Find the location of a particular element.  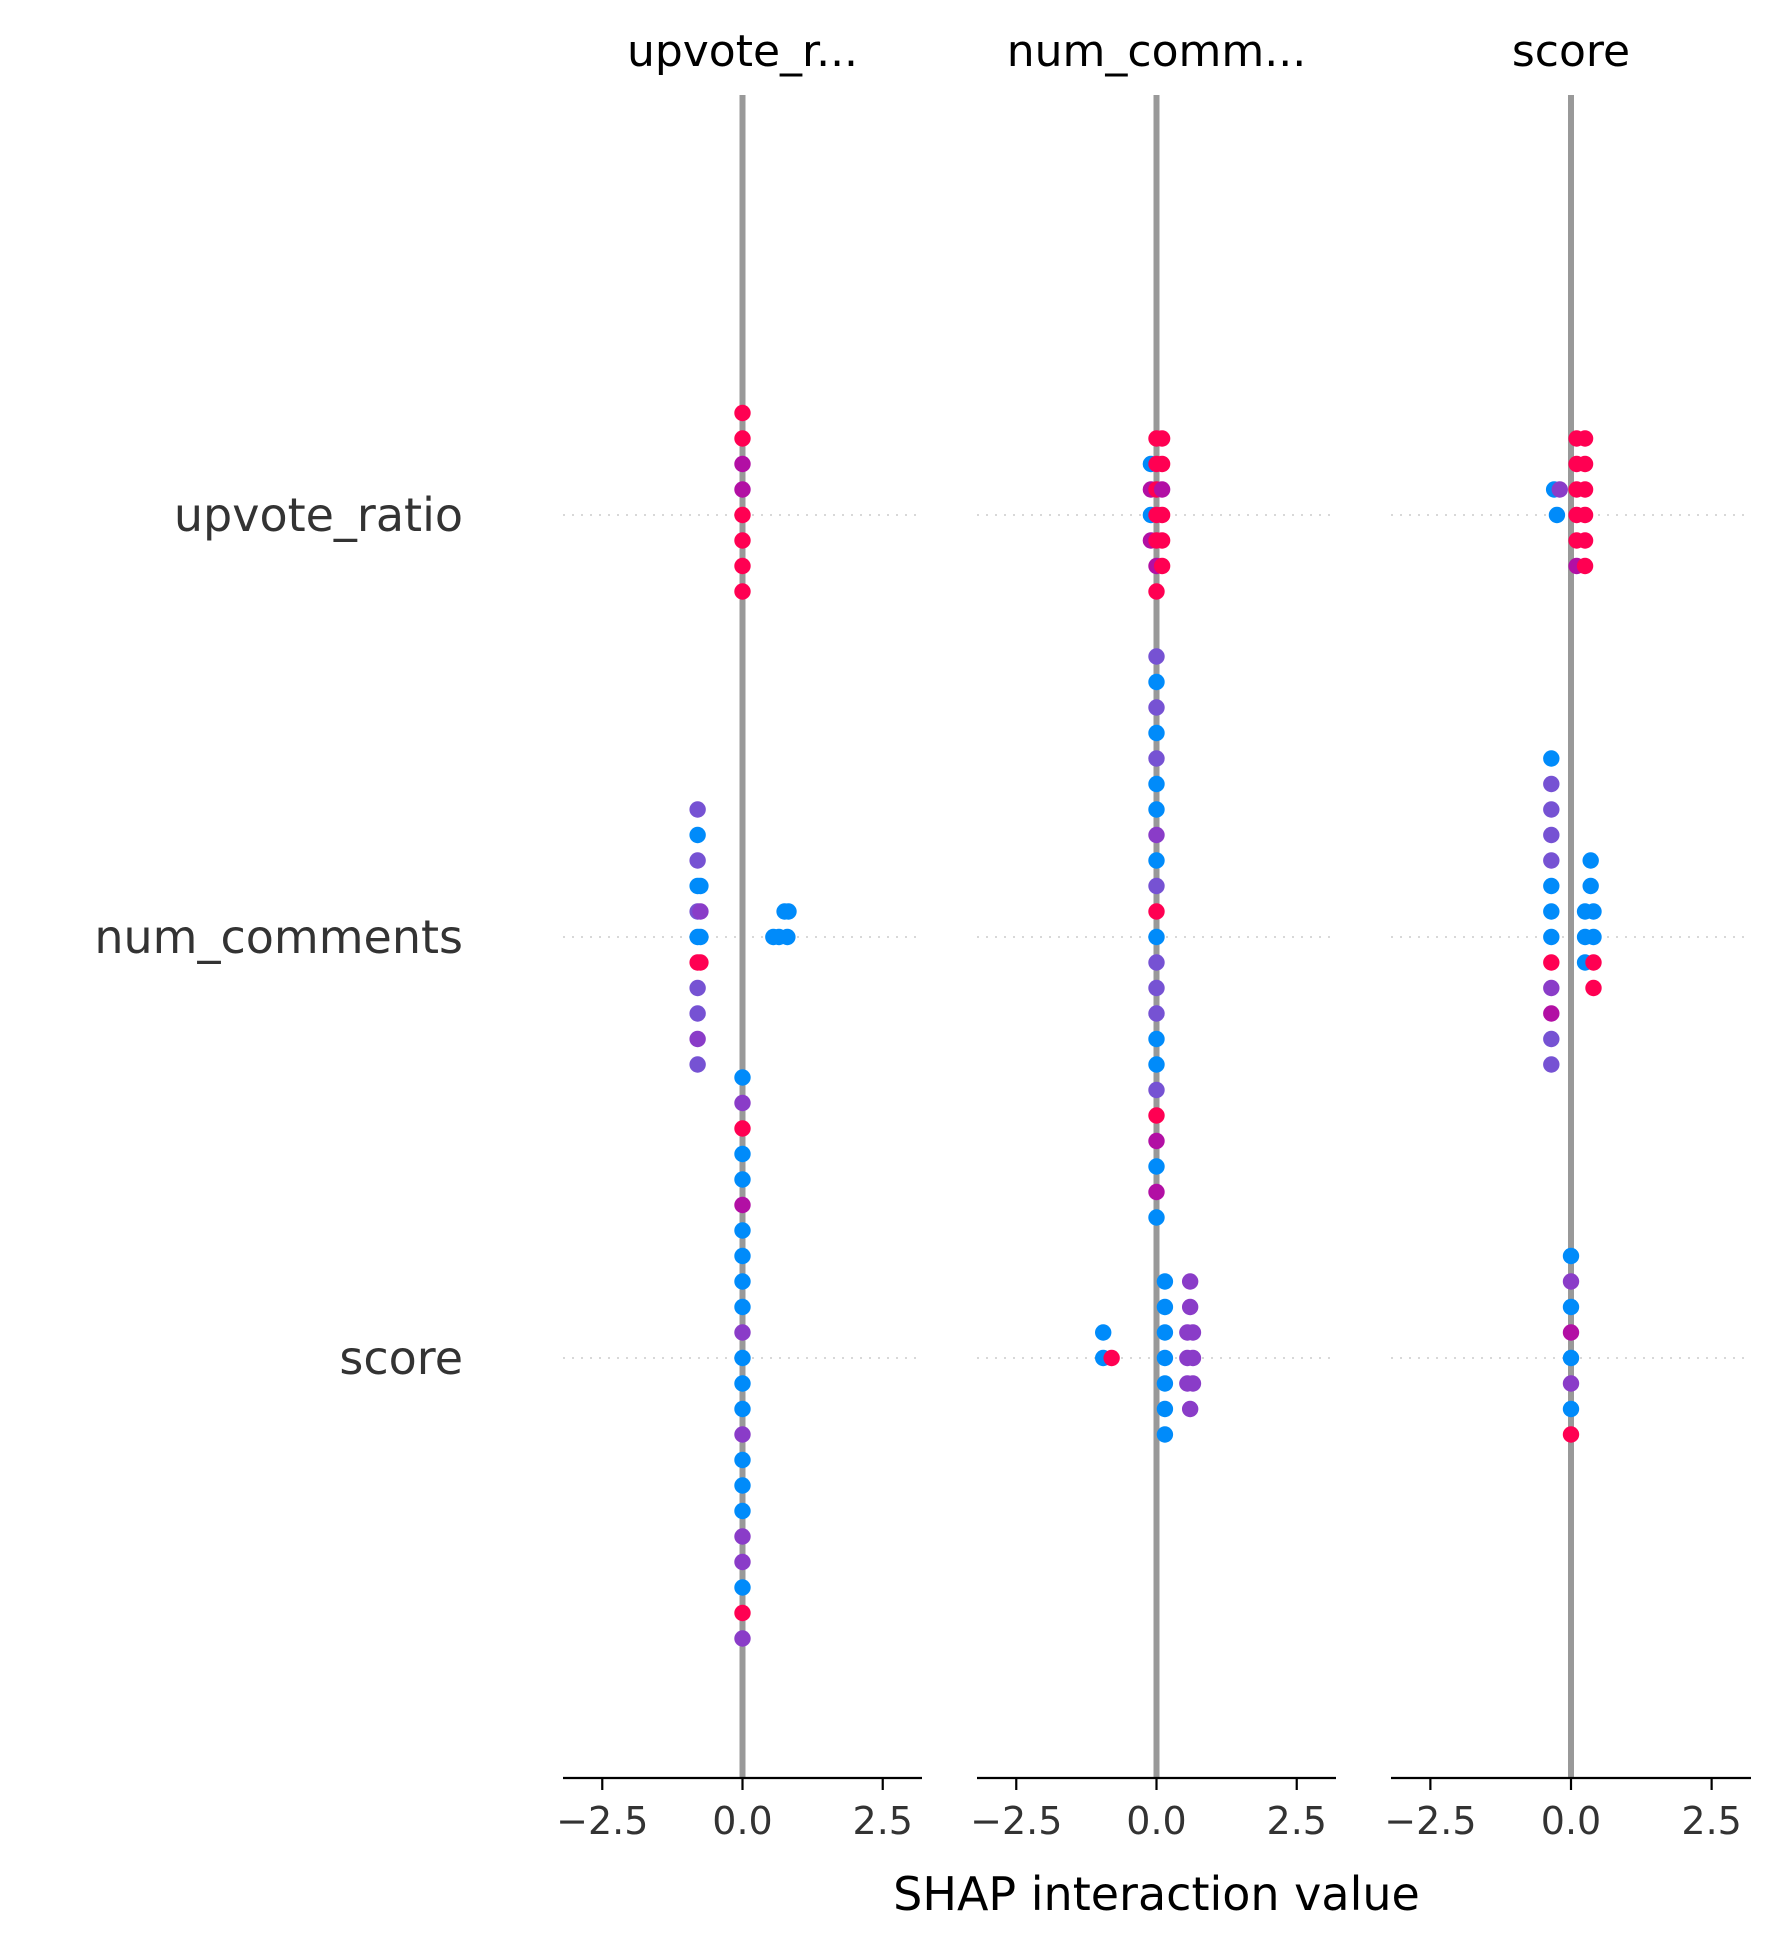

x-axis-label: SHAP interaction value is located at coordinates (1156, 1894).